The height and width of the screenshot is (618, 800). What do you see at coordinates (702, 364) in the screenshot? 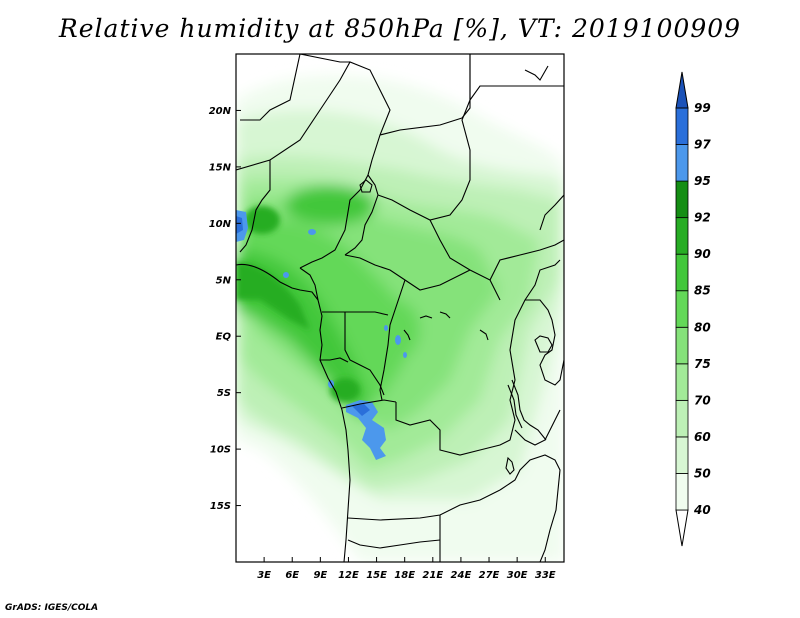
I see `colorbar-label: 75` at bounding box center [702, 364].